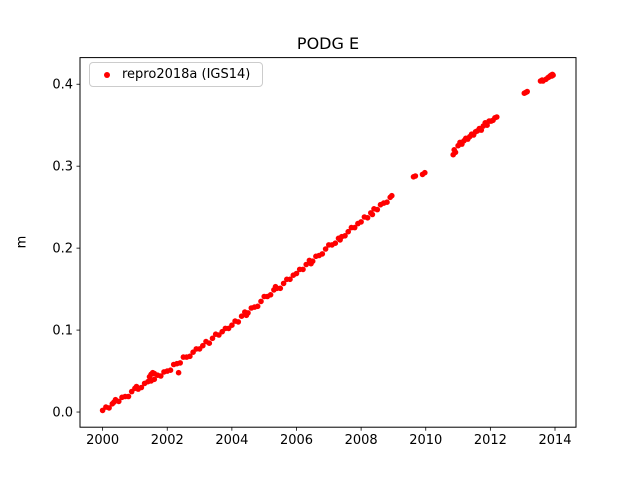 This screenshot has width=640, height=480. Describe the element at coordinates (62, 85) in the screenshot. I see `y-tick-label: 0.4` at that location.